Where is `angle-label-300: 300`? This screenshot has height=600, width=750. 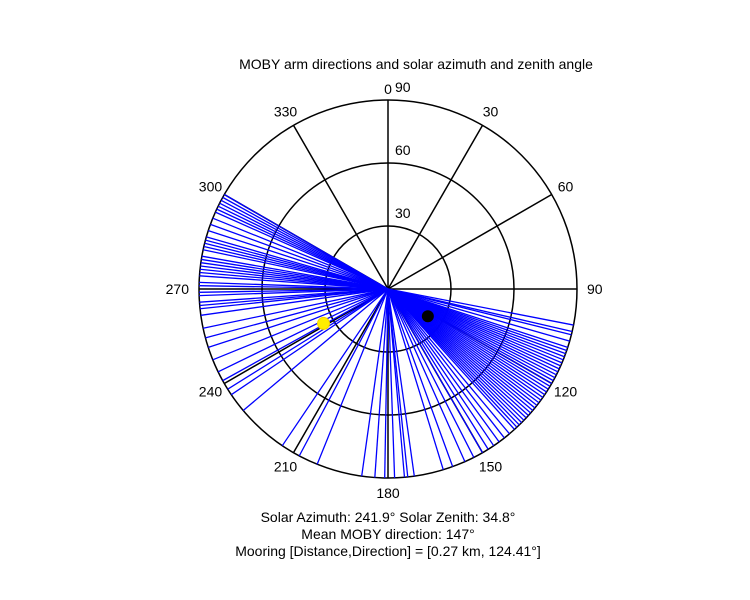 angle-label-300: 300 is located at coordinates (211, 187).